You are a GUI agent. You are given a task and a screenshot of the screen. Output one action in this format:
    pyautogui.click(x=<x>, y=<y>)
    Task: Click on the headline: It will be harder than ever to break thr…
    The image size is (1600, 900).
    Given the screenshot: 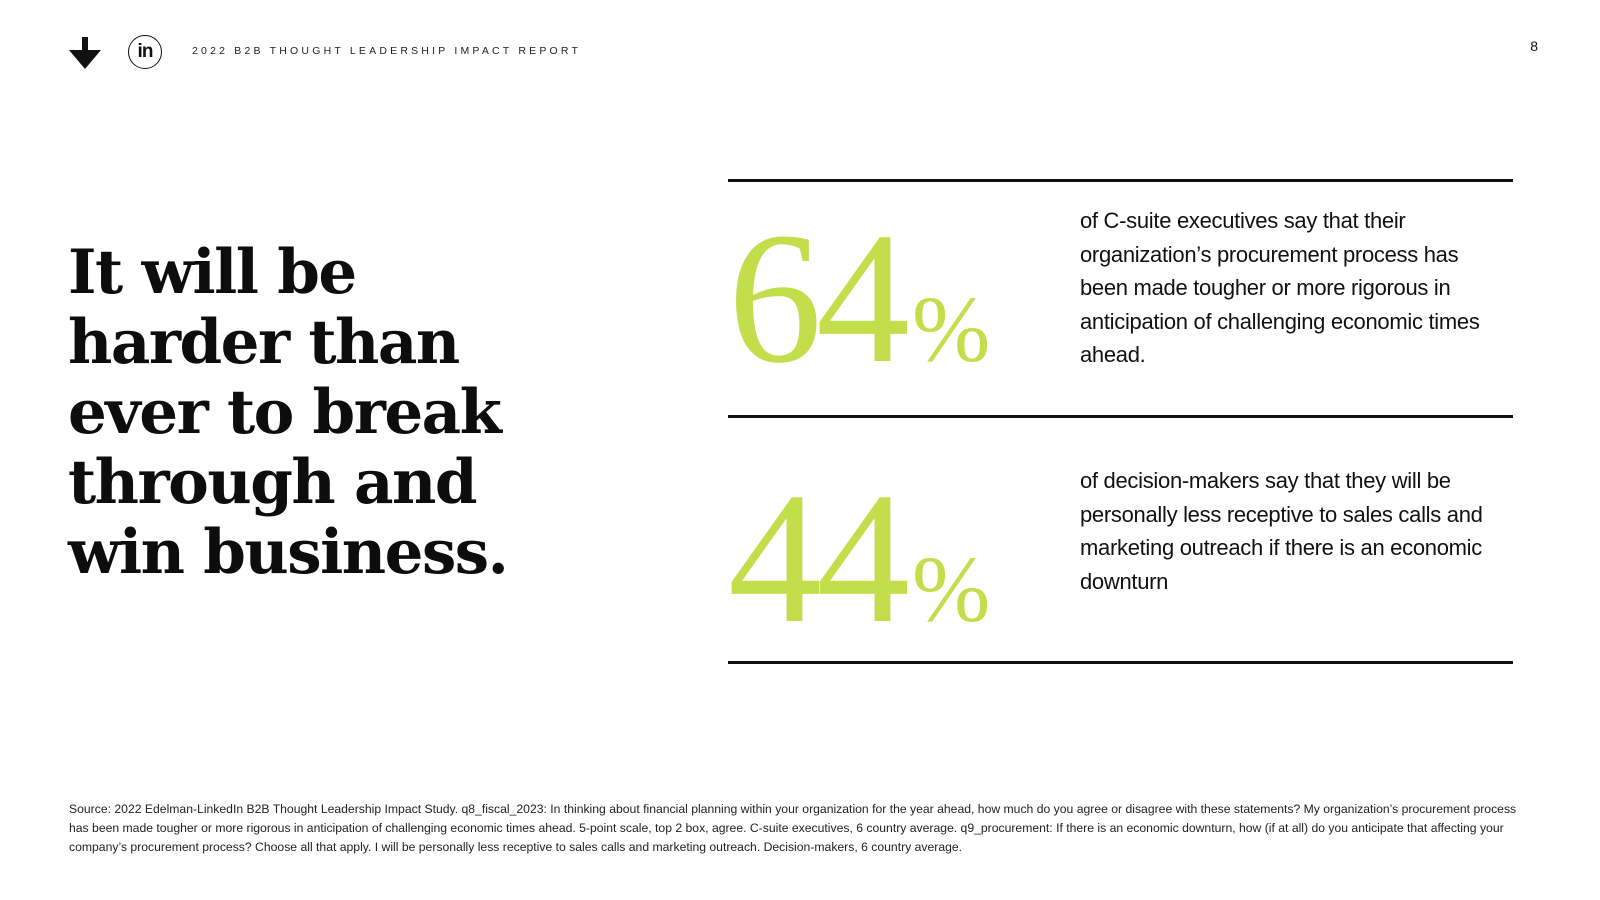 What is the action you would take?
    pyautogui.click(x=288, y=412)
    